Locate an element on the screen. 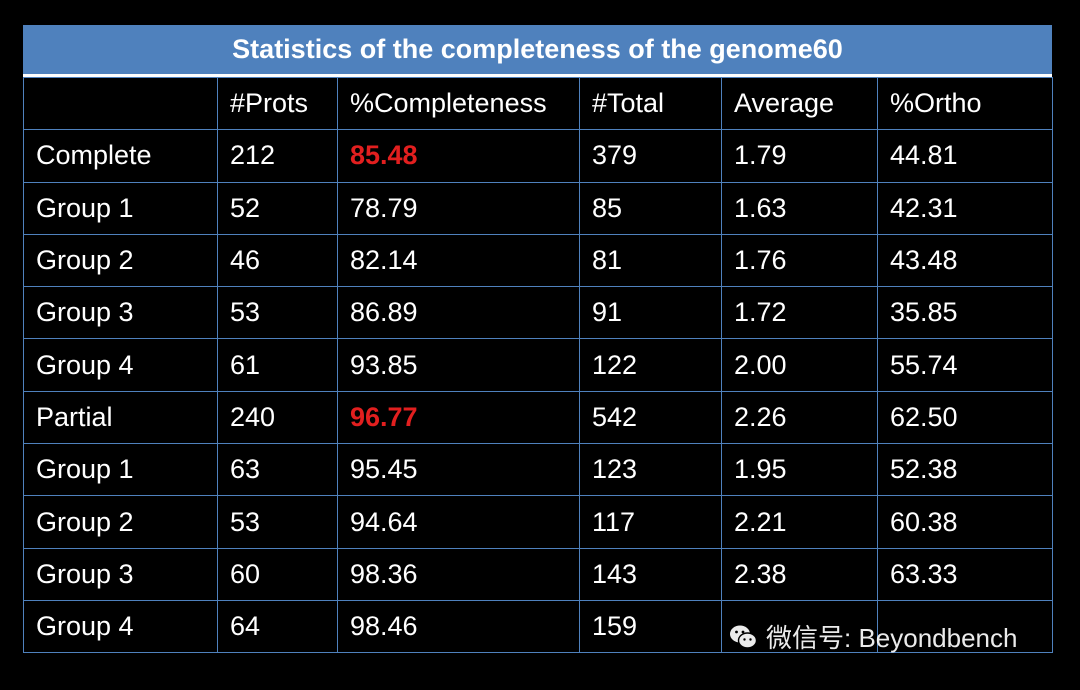 The height and width of the screenshot is (690, 1080). table-row: Group 2 53 94.64 117 2.21 60.38 is located at coordinates (538, 522).